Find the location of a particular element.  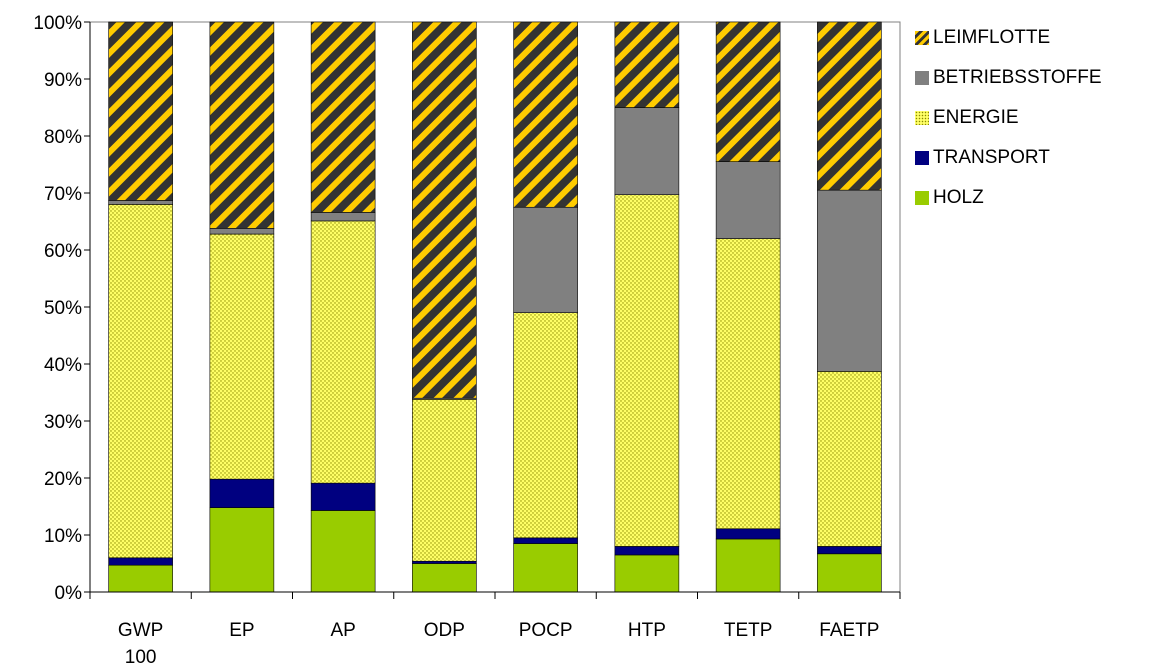

y-tick-label: 70% is located at coordinates (63, 194).